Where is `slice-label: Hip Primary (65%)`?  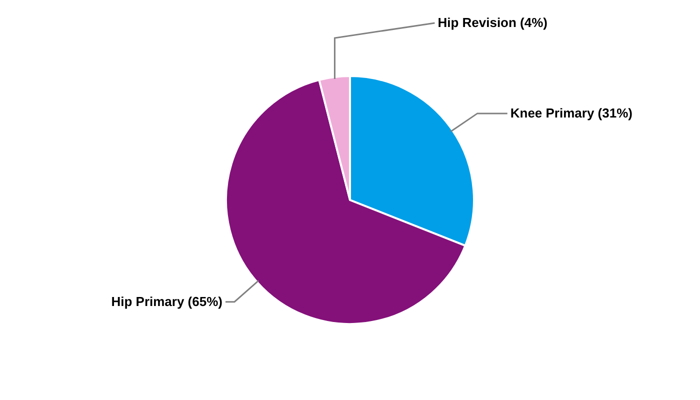 slice-label: Hip Primary (65%) is located at coordinates (166, 301).